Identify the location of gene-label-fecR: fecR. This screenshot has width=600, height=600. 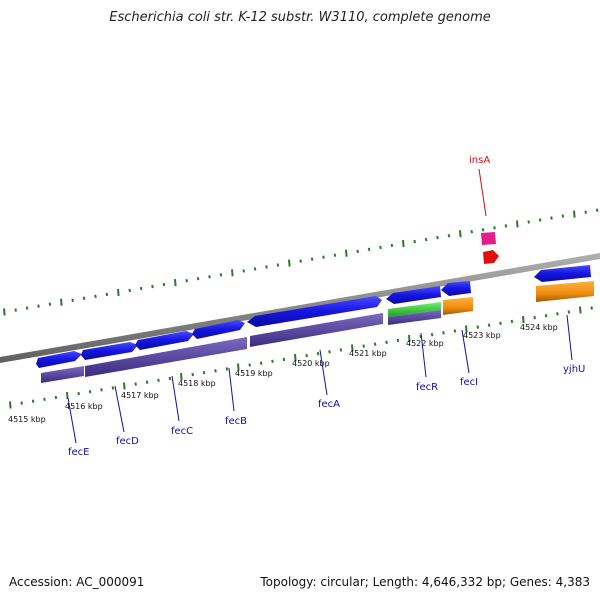
(427, 387).